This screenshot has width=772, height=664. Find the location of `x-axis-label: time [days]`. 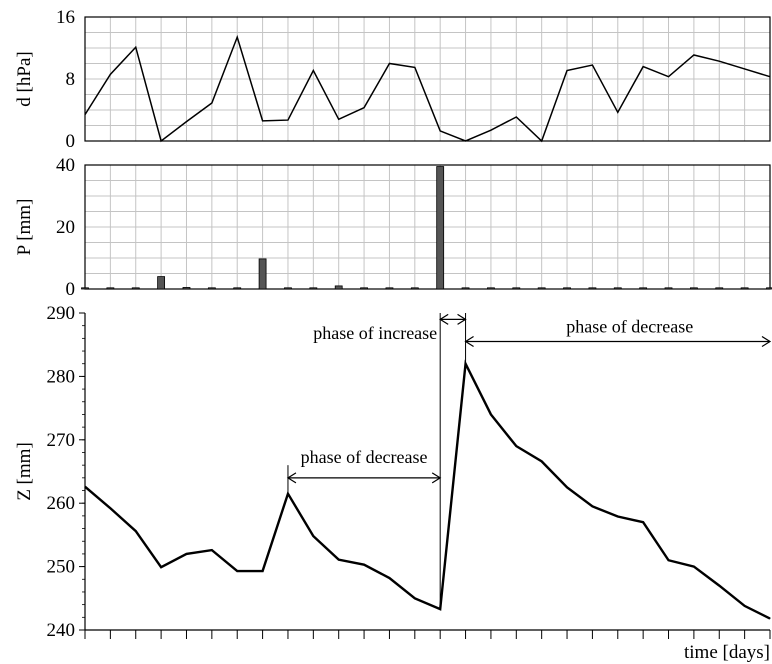

x-axis-label: time [days] is located at coordinates (727, 652).